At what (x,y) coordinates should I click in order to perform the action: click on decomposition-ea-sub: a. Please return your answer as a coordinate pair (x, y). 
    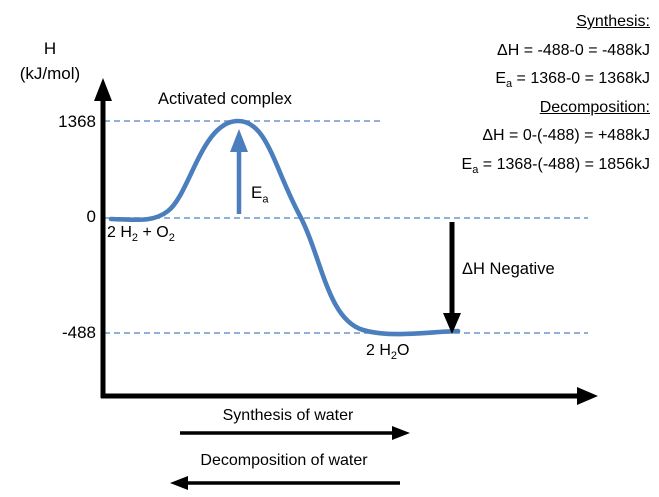
    Looking at the image, I should click on (475, 169).